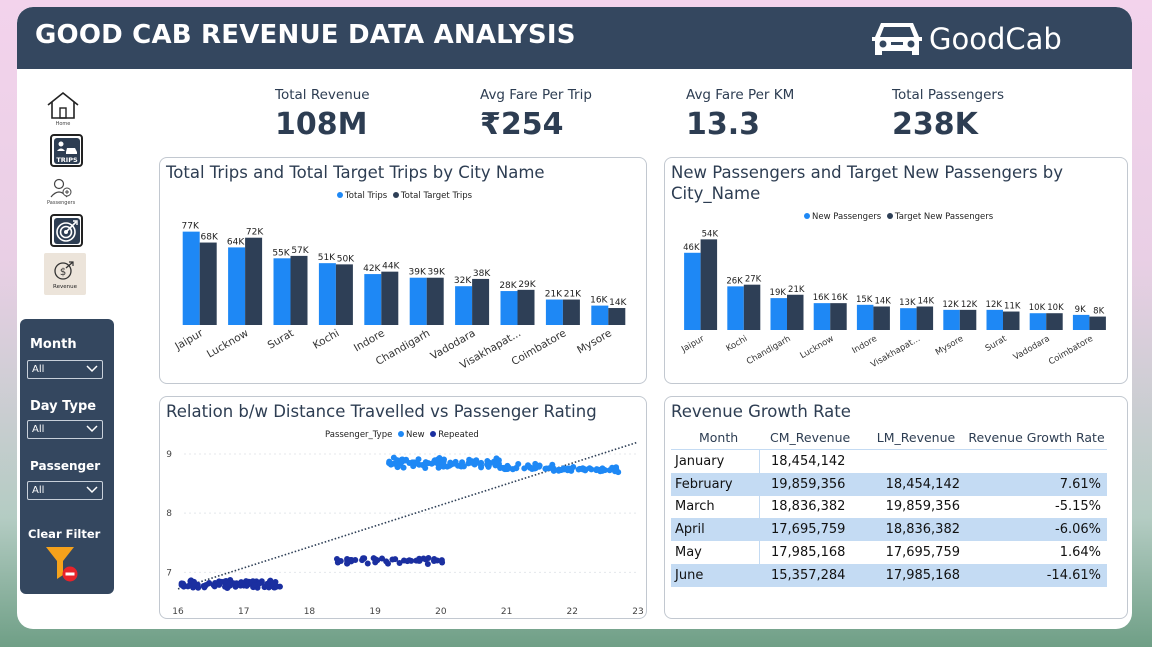  I want to click on nav-trips: TRIPS, so click(66, 150).